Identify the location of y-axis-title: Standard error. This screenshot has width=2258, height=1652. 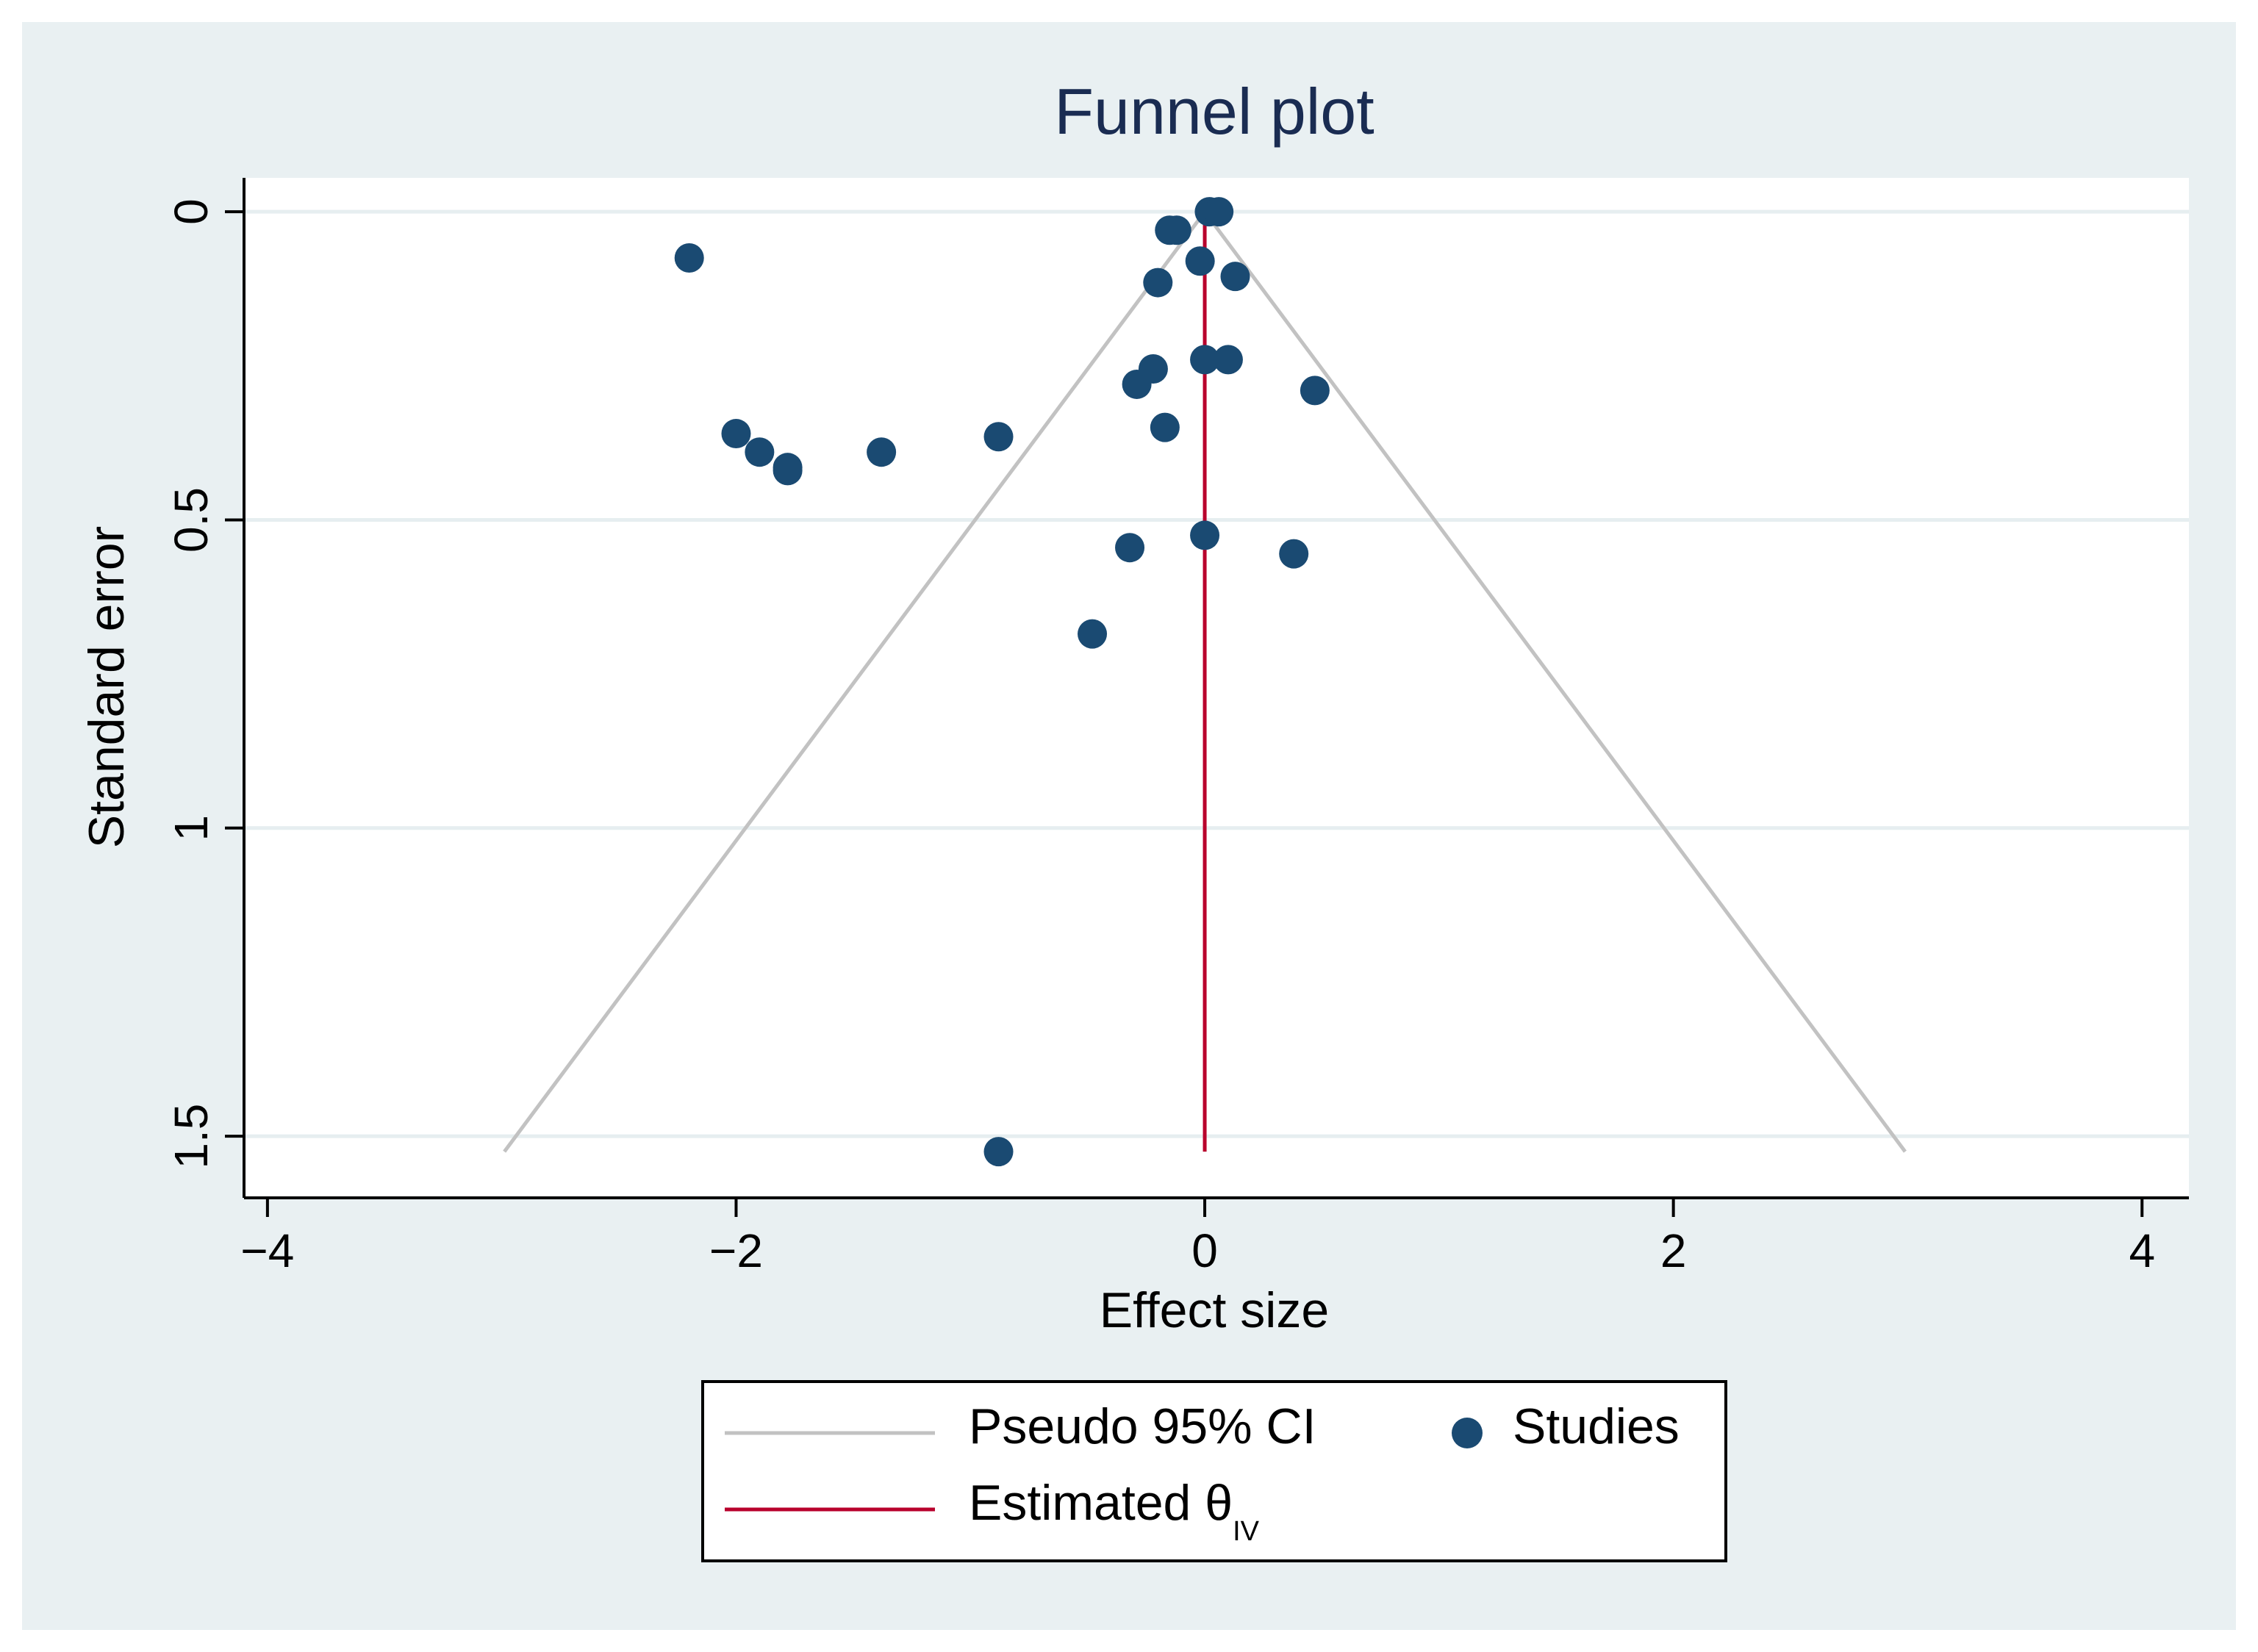
(107, 687).